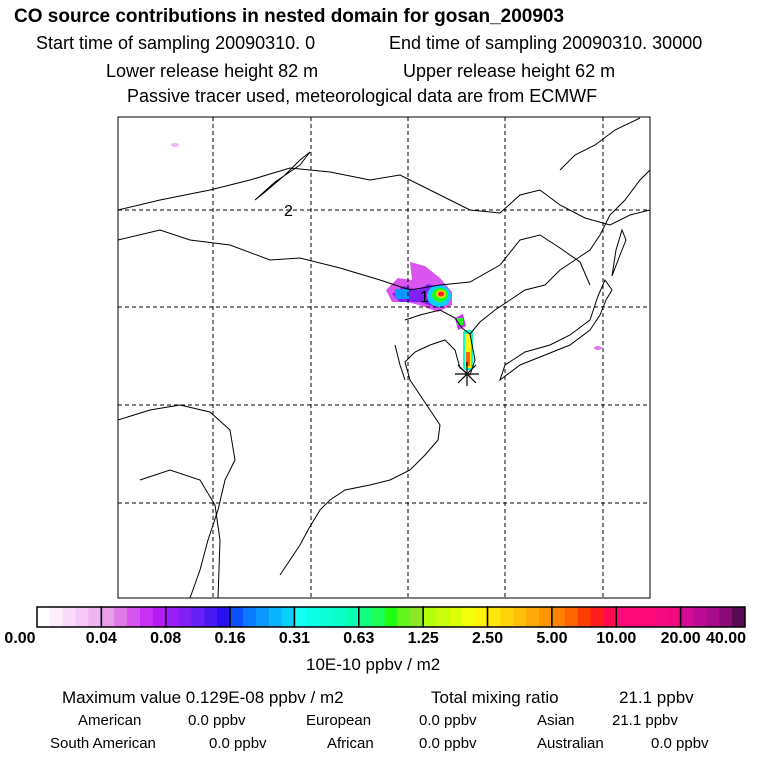 Image resolution: width=768 pixels, height=768 pixels. What do you see at coordinates (726, 638) in the screenshot?
I see `colorbar-tick-label: 40.00` at bounding box center [726, 638].